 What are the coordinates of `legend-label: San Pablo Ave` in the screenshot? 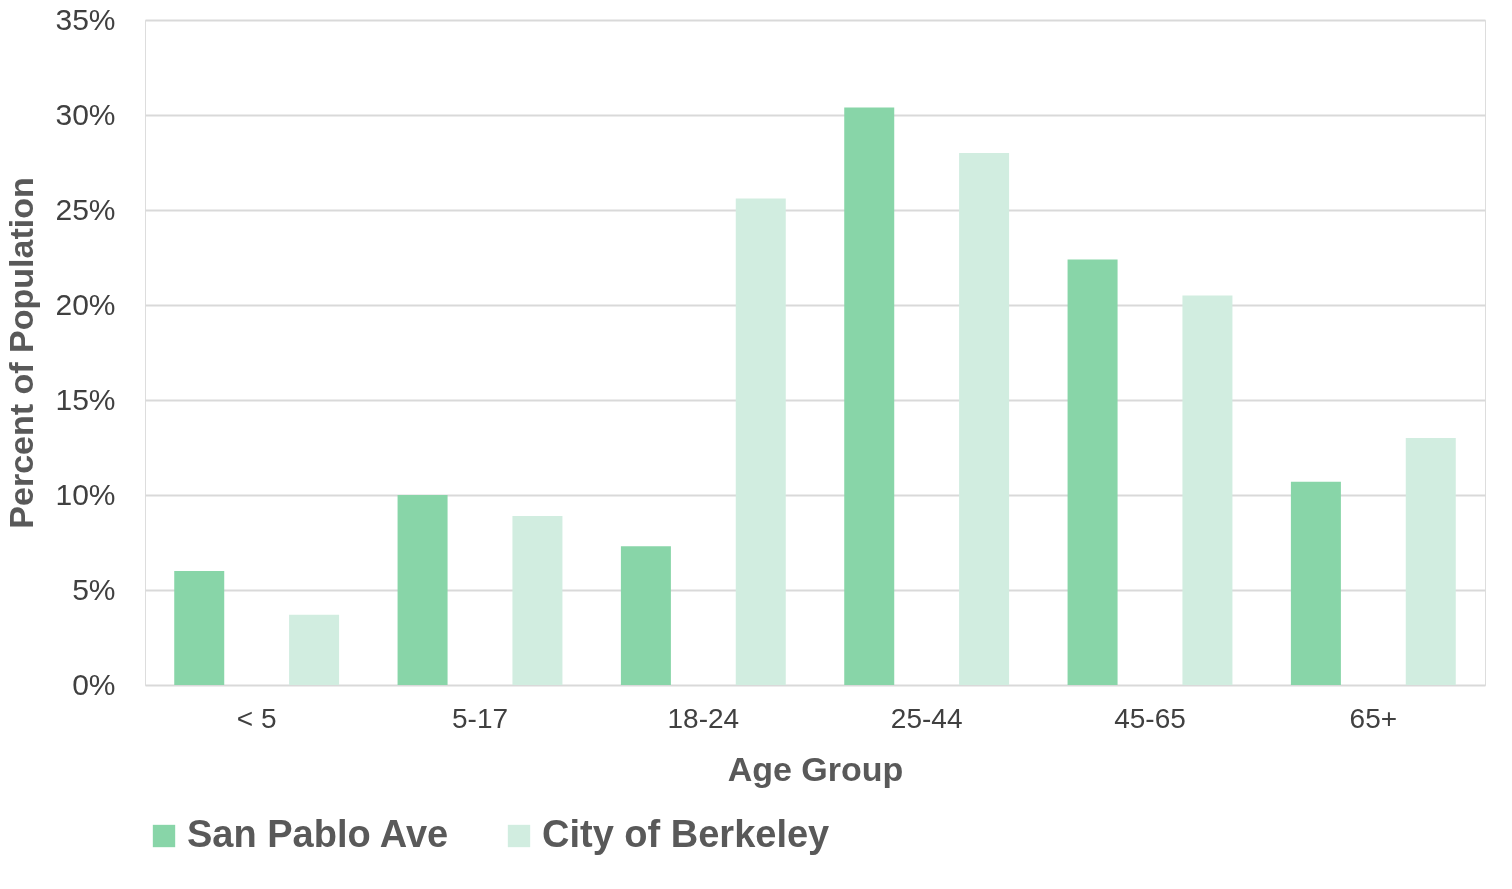 It's located at (318, 834).